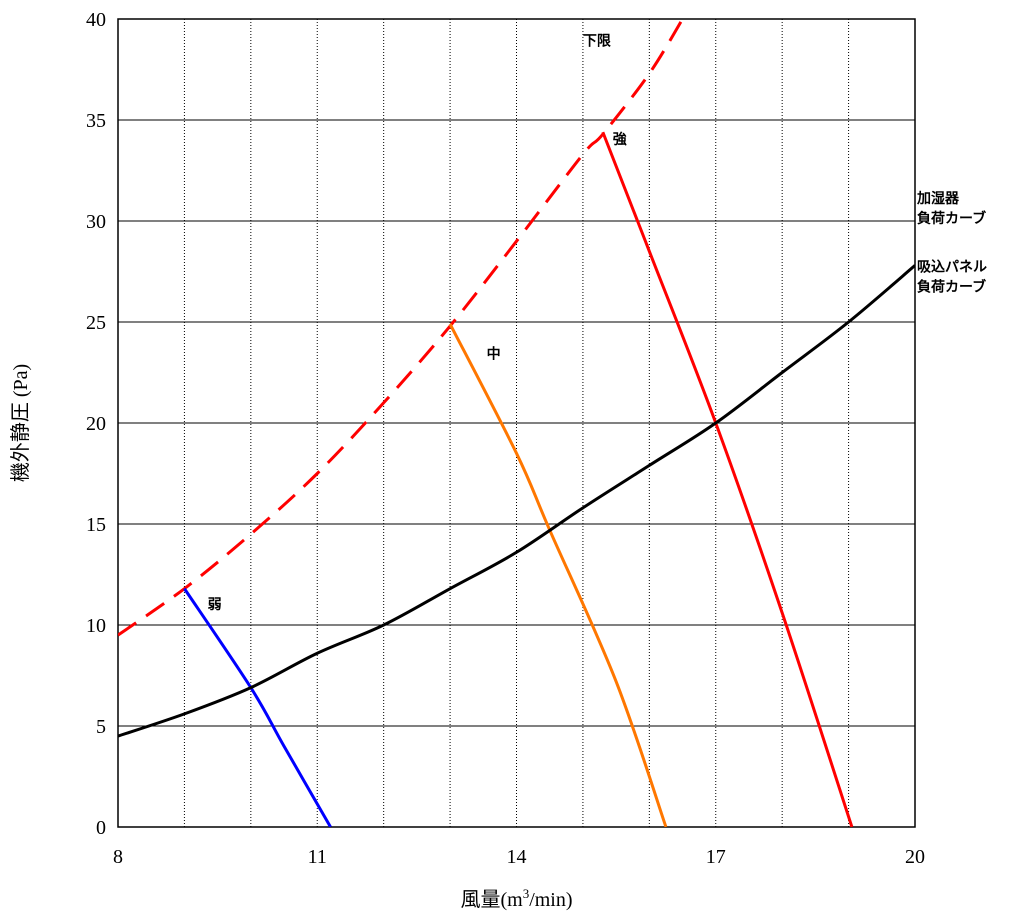 This screenshot has width=1012, height=920. What do you see at coordinates (952, 267) in the screenshot?
I see `side-label-panel_1: 吸込パネル` at bounding box center [952, 267].